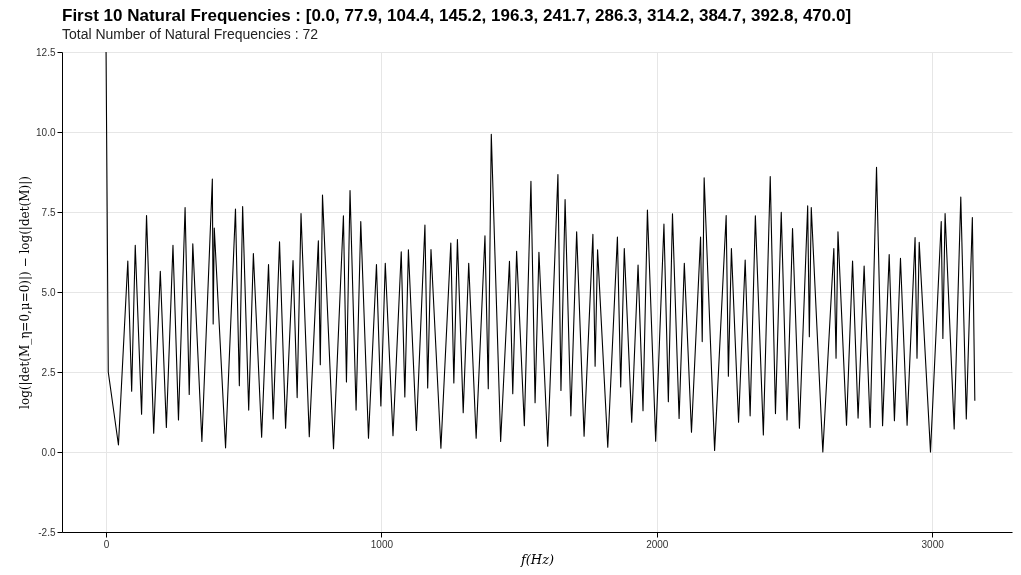 Image resolution: width=1021 pixels, height=575 pixels. I want to click on y-tick-label: -2.5, so click(47, 532).